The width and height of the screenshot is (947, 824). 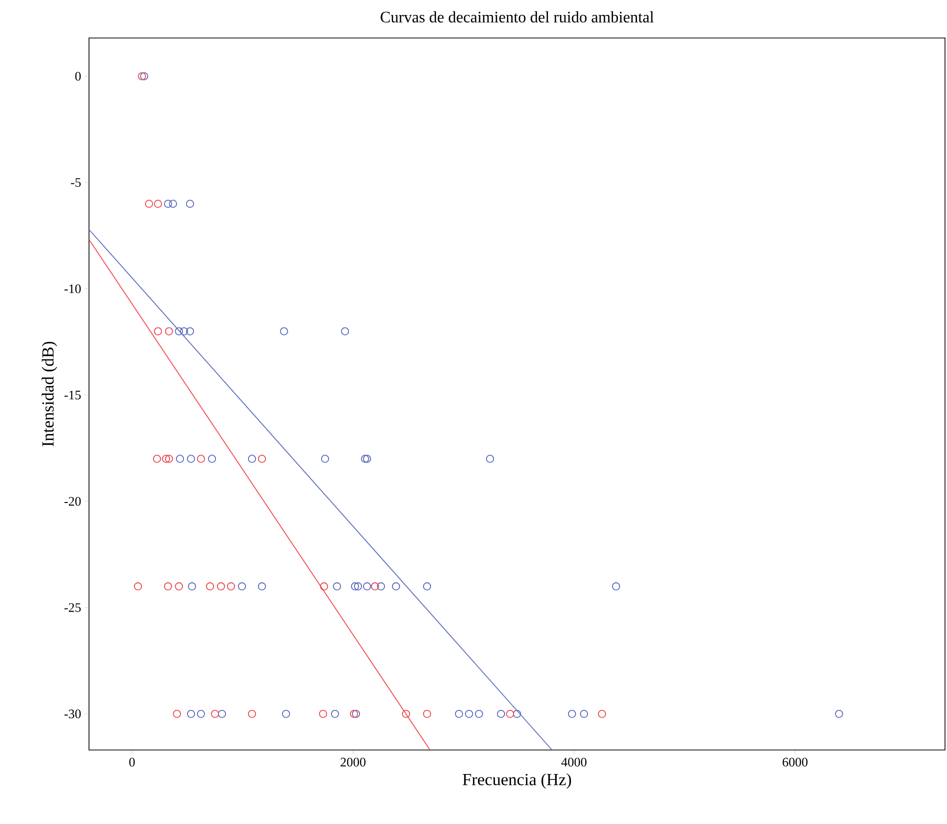 What do you see at coordinates (72, 395) in the screenshot?
I see `y-tick-label: -15` at bounding box center [72, 395].